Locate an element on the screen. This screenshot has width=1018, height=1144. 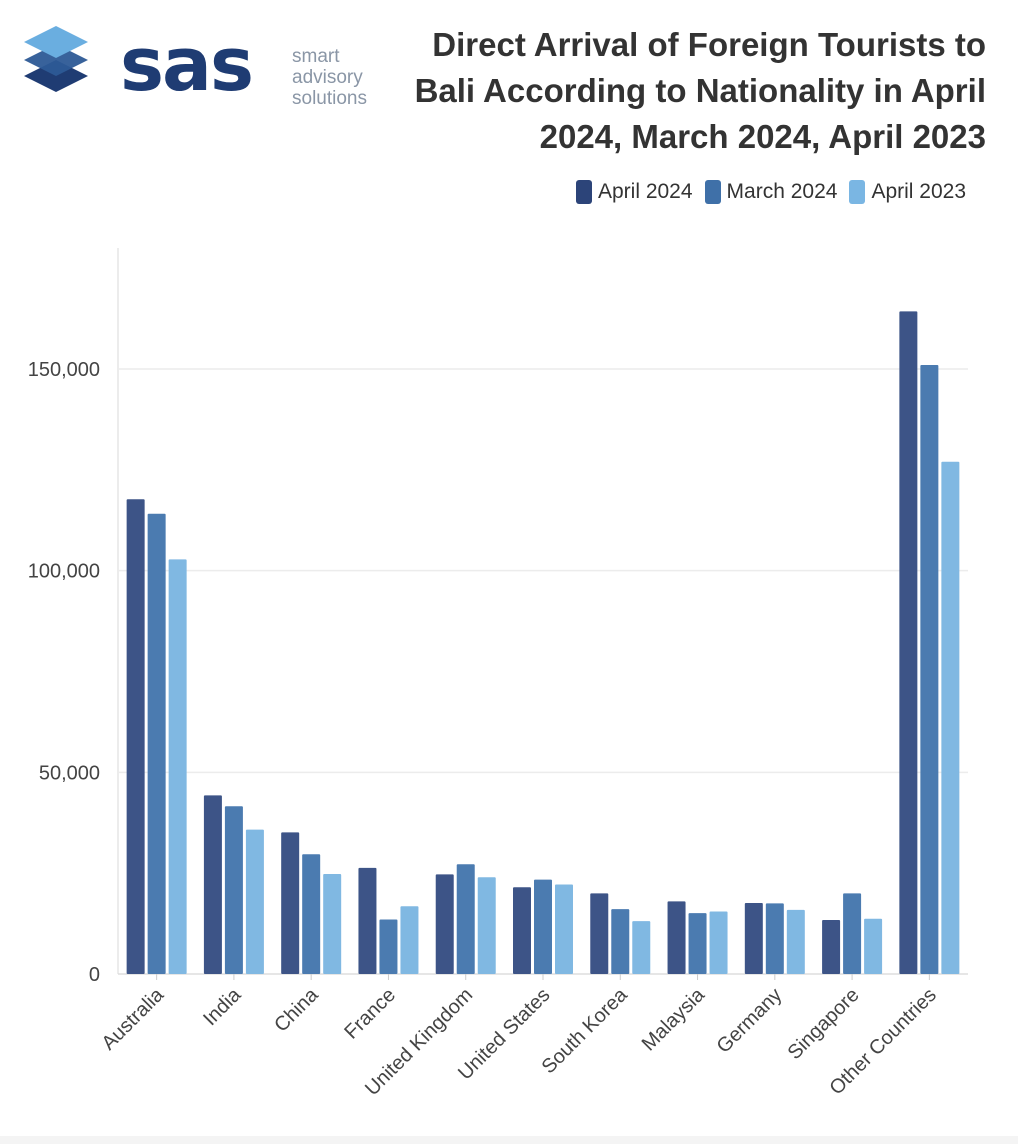
legend-label-april-2023: April 2023 is located at coordinates (918, 191).